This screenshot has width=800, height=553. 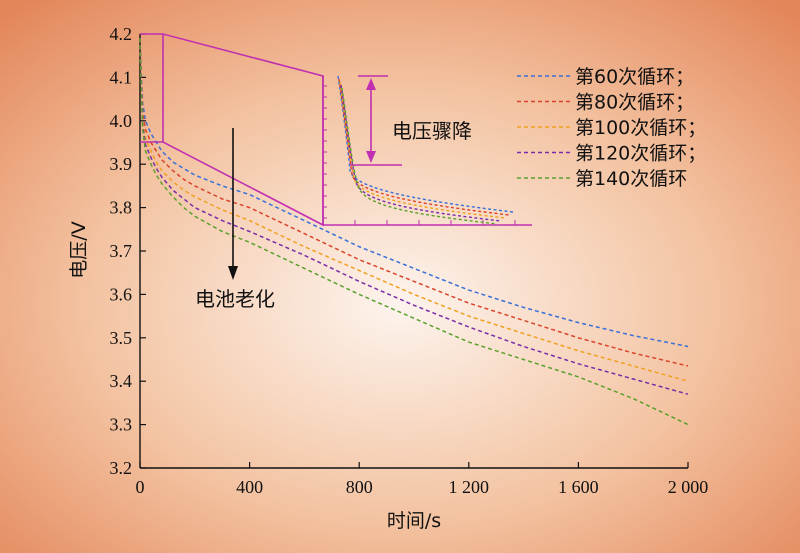 What do you see at coordinates (371, 157) in the screenshot?
I see `drop-arrow-head-bottom` at bounding box center [371, 157].